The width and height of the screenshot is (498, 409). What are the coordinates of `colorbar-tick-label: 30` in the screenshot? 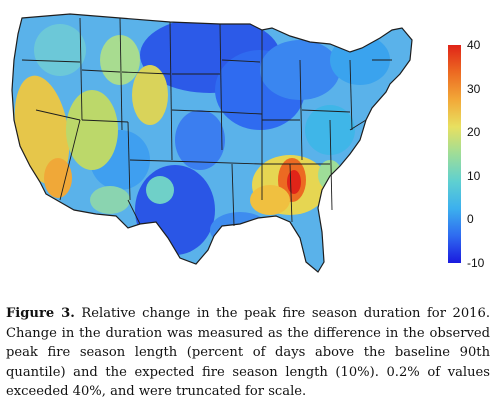 It's located at (474, 88).